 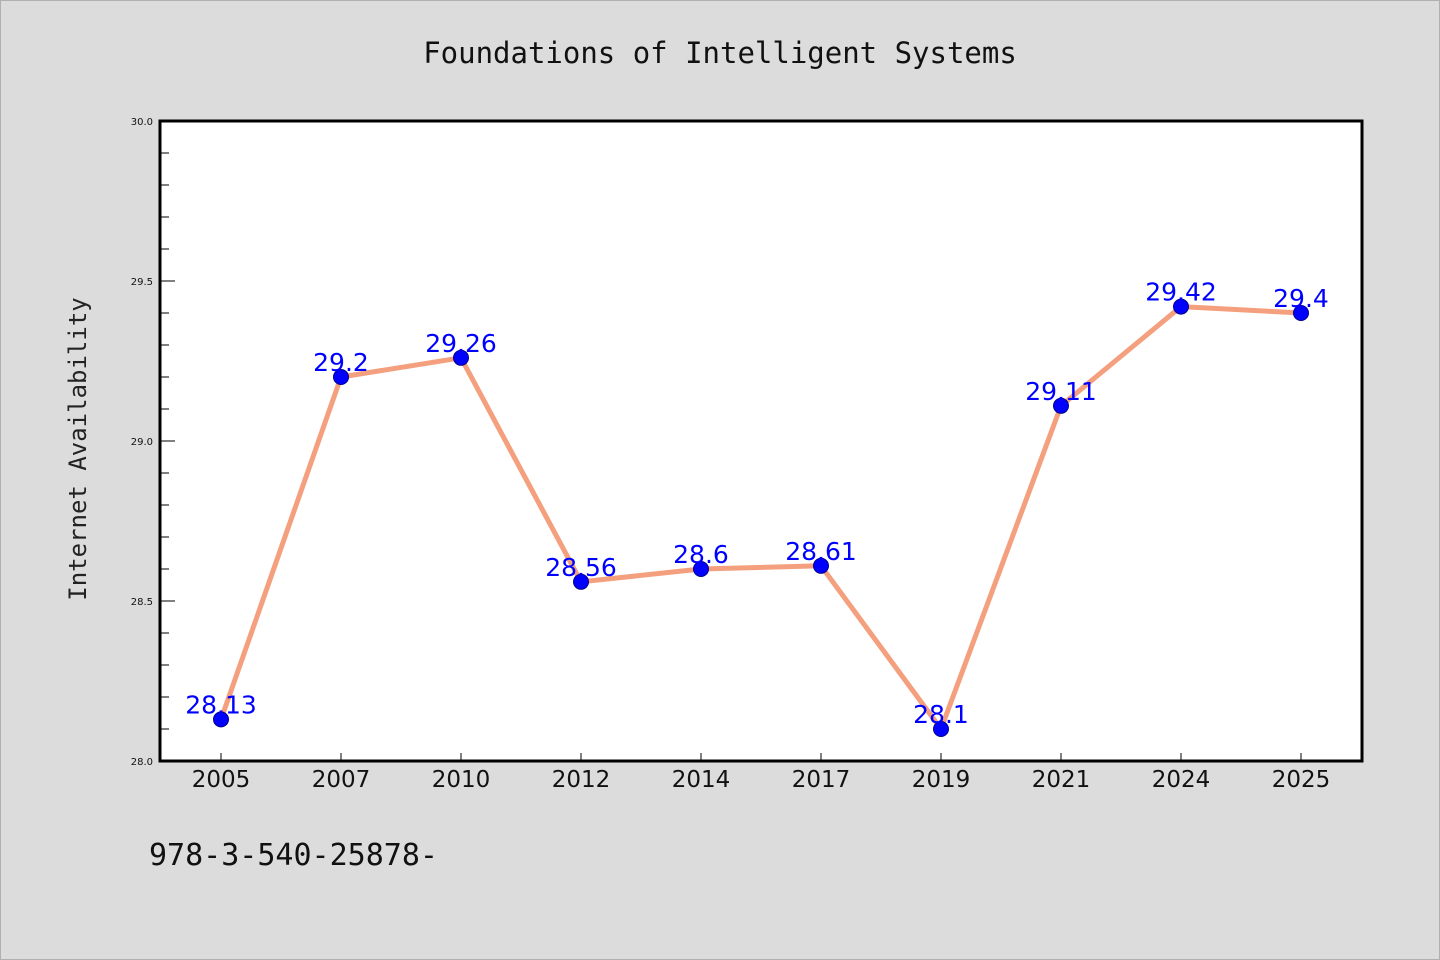 What do you see at coordinates (142, 442) in the screenshot?
I see `y-tick-label: 29.0` at bounding box center [142, 442].